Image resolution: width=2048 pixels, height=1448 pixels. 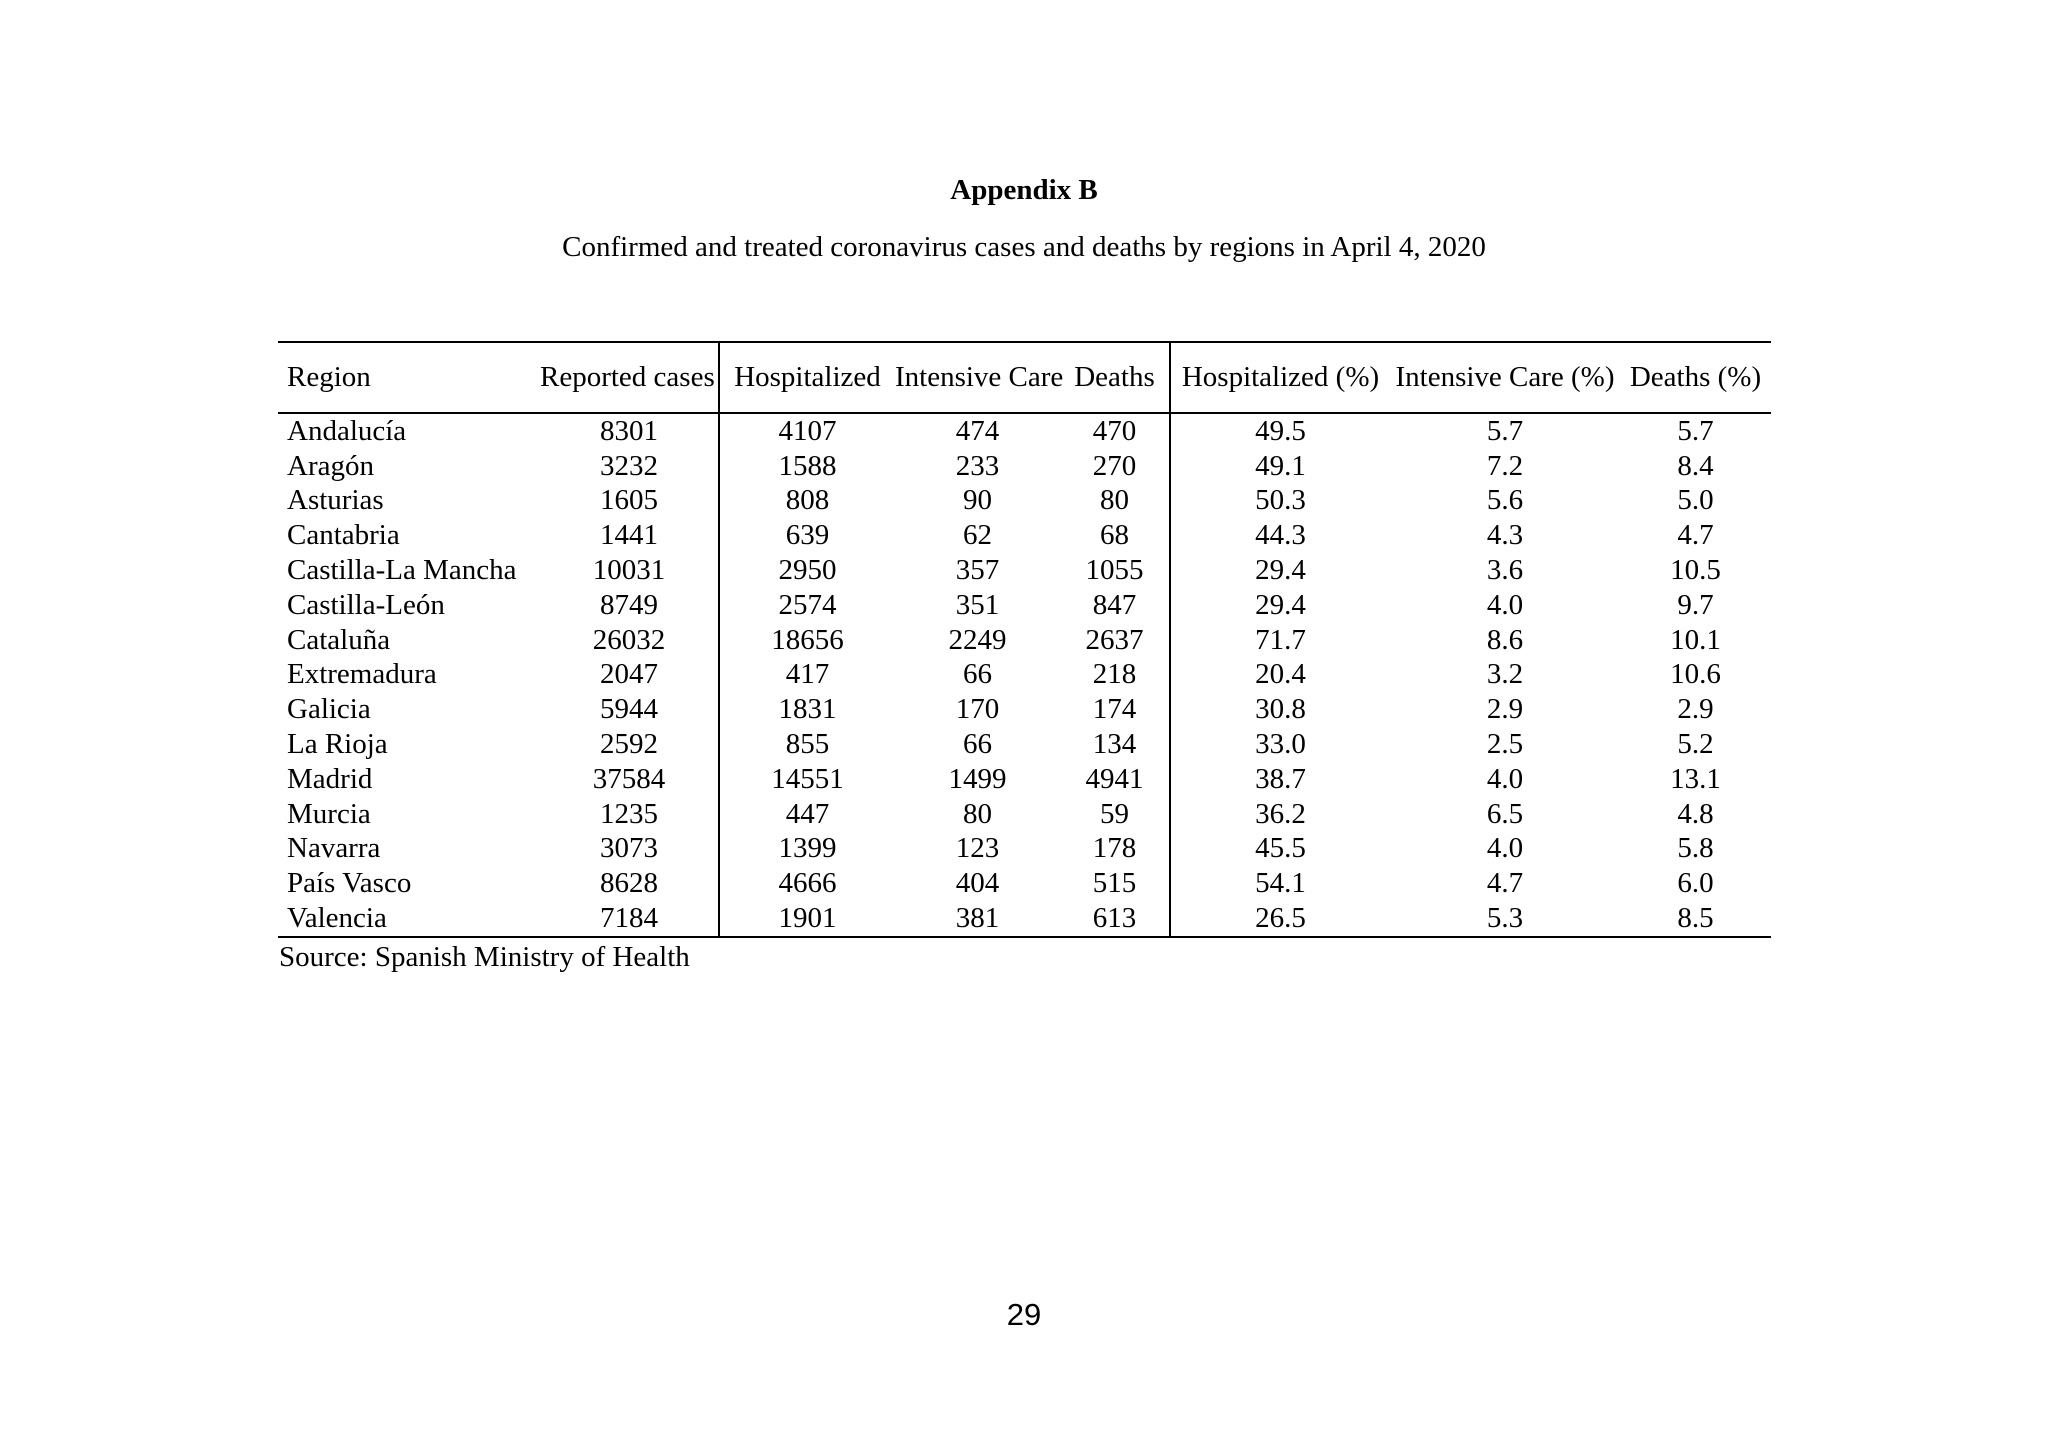 What do you see at coordinates (1695, 778) in the screenshot?
I see `value-cell: 13.1` at bounding box center [1695, 778].